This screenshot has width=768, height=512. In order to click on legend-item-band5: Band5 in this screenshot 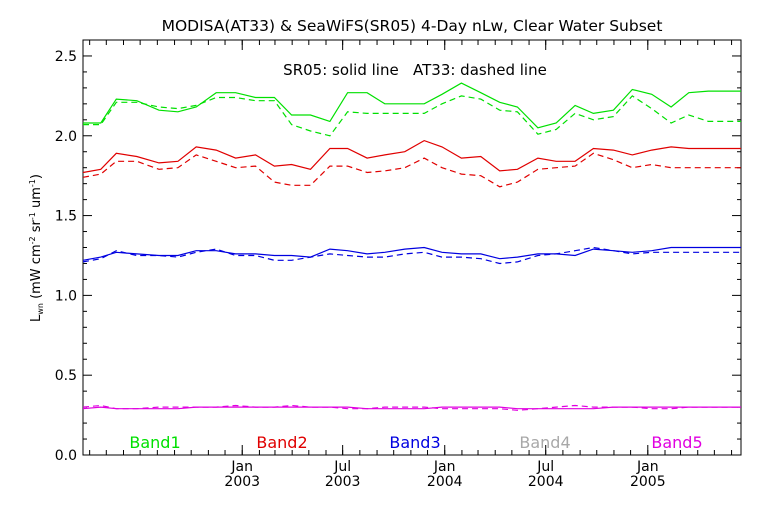, I will do `click(676, 442)`.